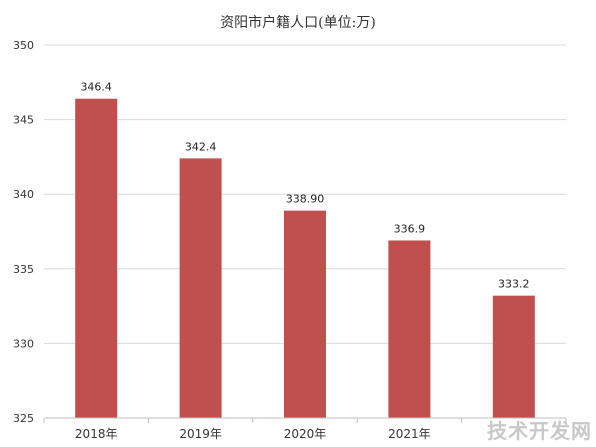  Describe the element at coordinates (96, 434) in the screenshot. I see `x-tick-label: 2018年` at that location.